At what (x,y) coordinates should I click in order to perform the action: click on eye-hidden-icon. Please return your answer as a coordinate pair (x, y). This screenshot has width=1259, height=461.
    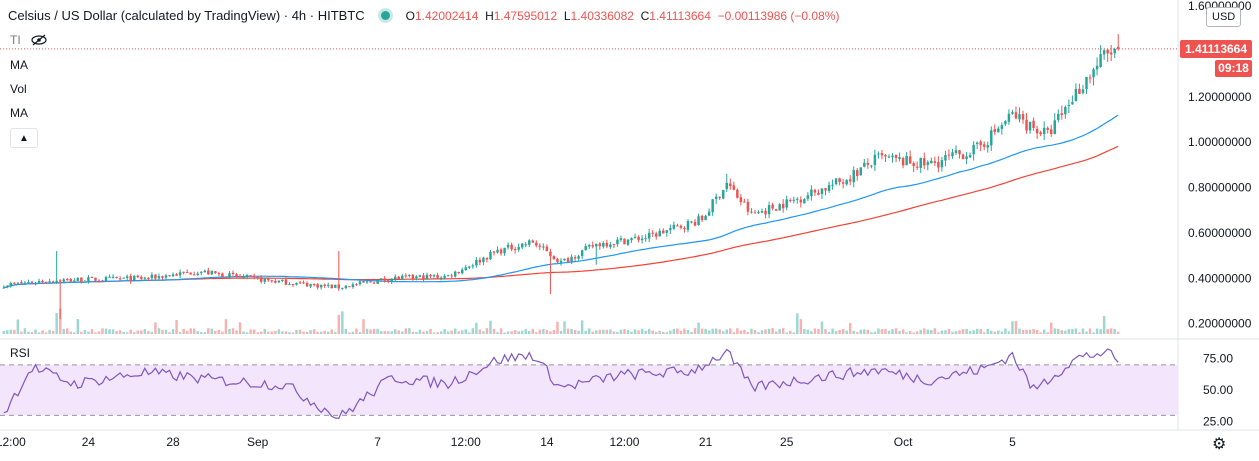
    Looking at the image, I should click on (39, 40).